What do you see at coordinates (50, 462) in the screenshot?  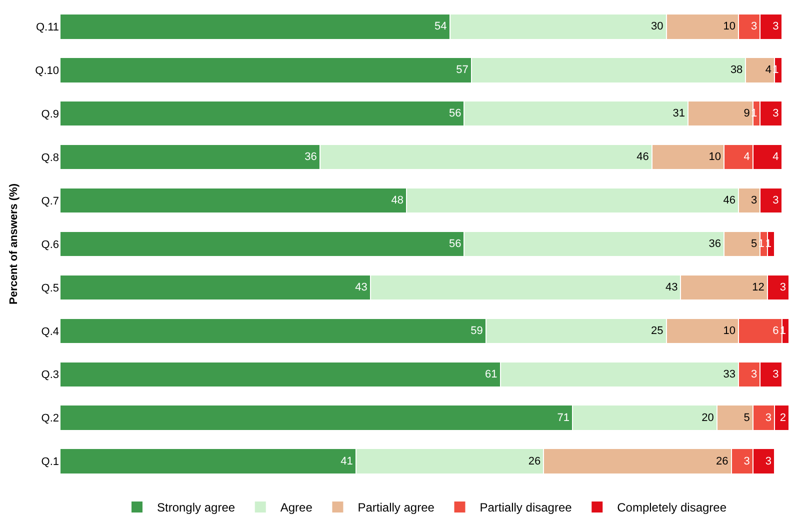 I see `y-tick-label: Q.1` at bounding box center [50, 462].